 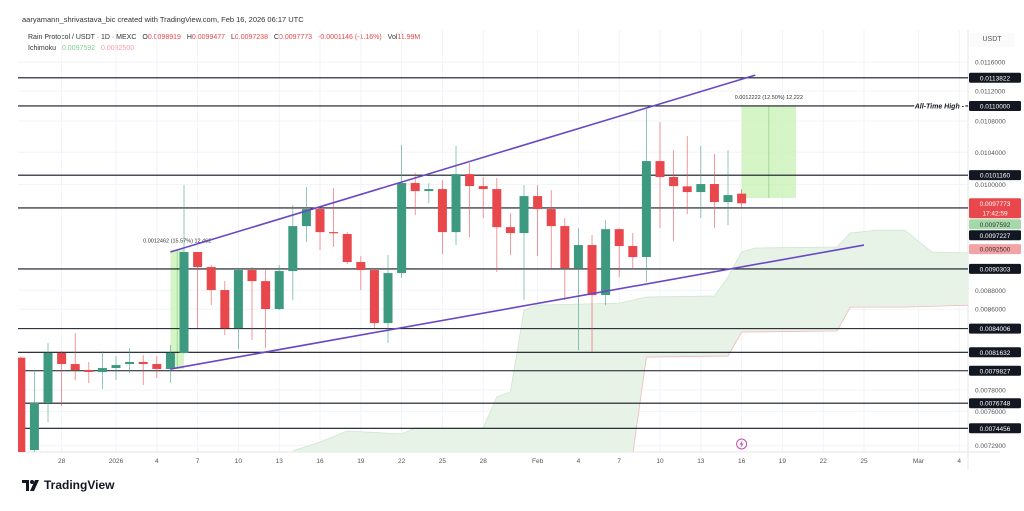 I want to click on brand-name: TradingView, so click(x=79, y=485).